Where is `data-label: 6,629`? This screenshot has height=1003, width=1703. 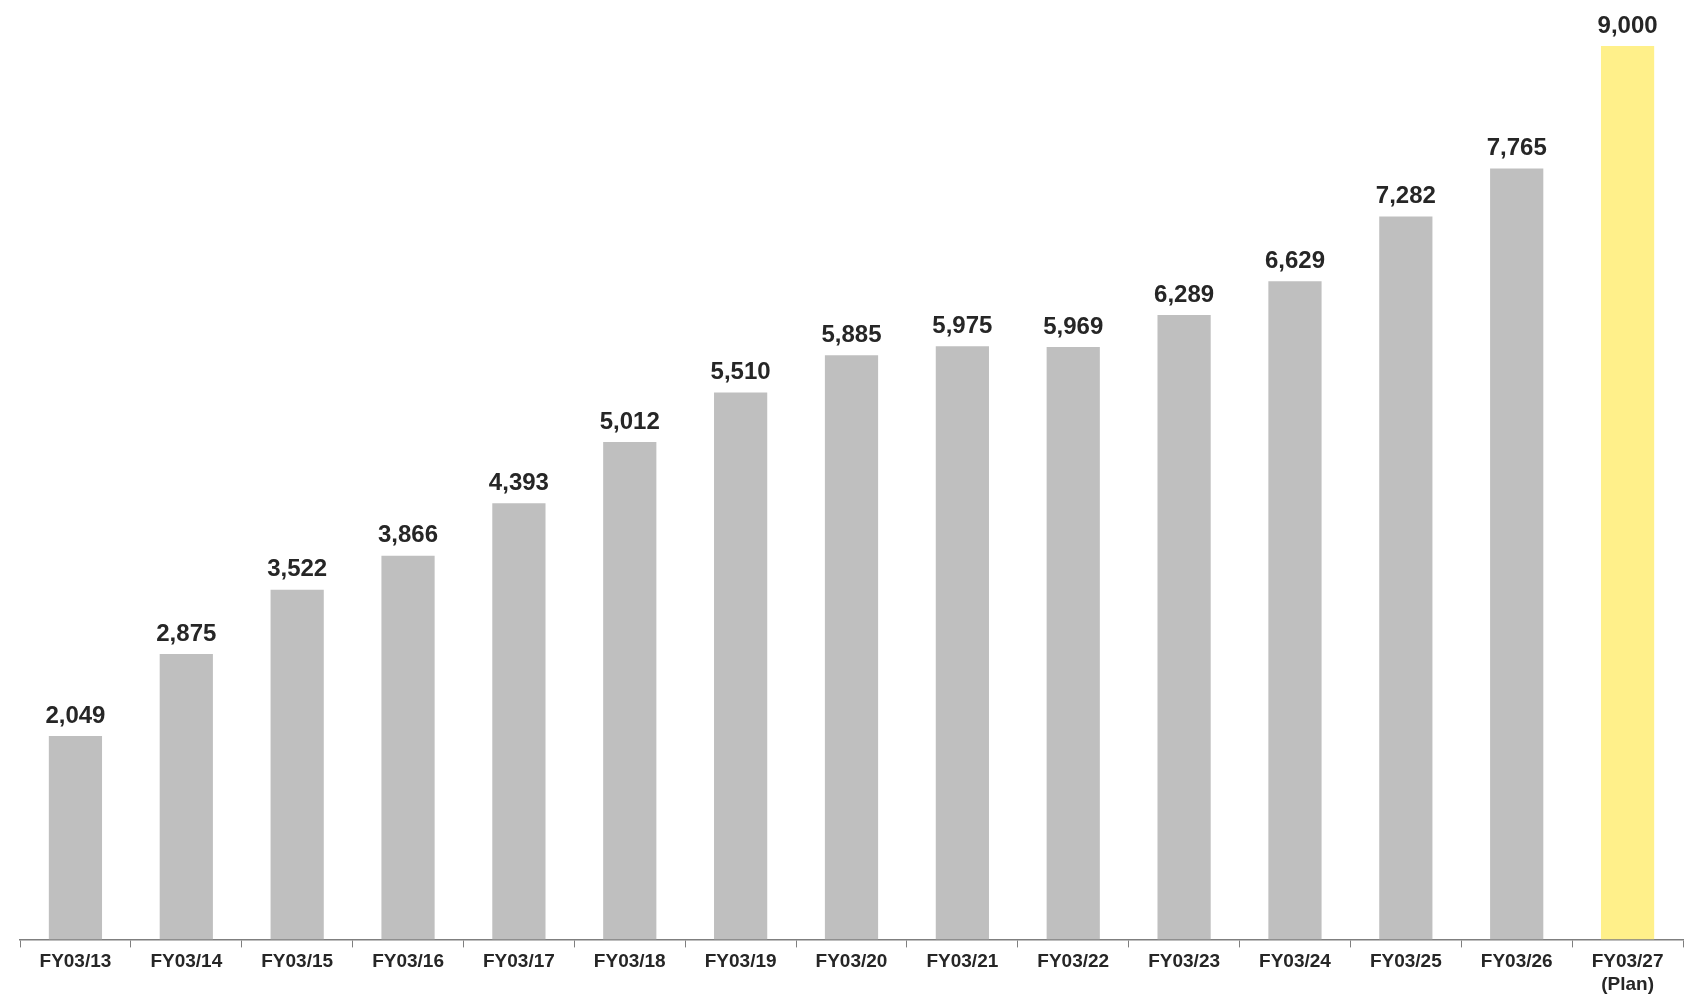 data-label: 6,629 is located at coordinates (1294, 259).